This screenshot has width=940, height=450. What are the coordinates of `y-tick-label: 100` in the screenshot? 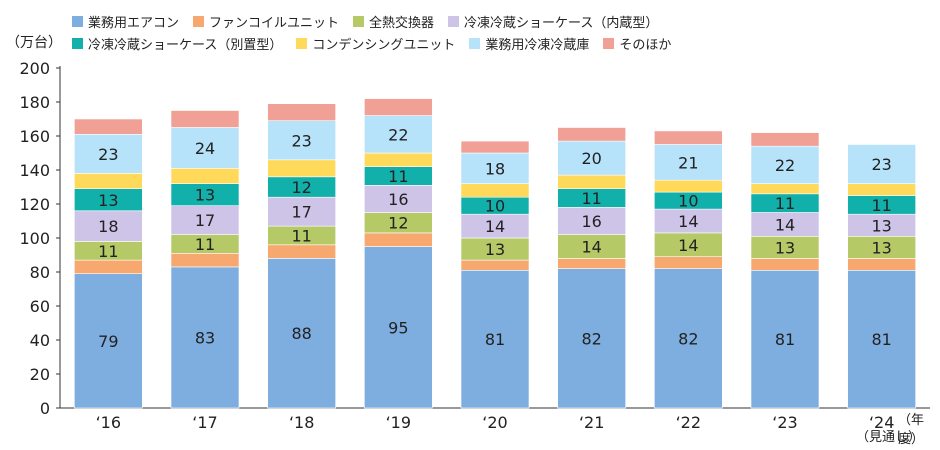 It's located at (34, 238).